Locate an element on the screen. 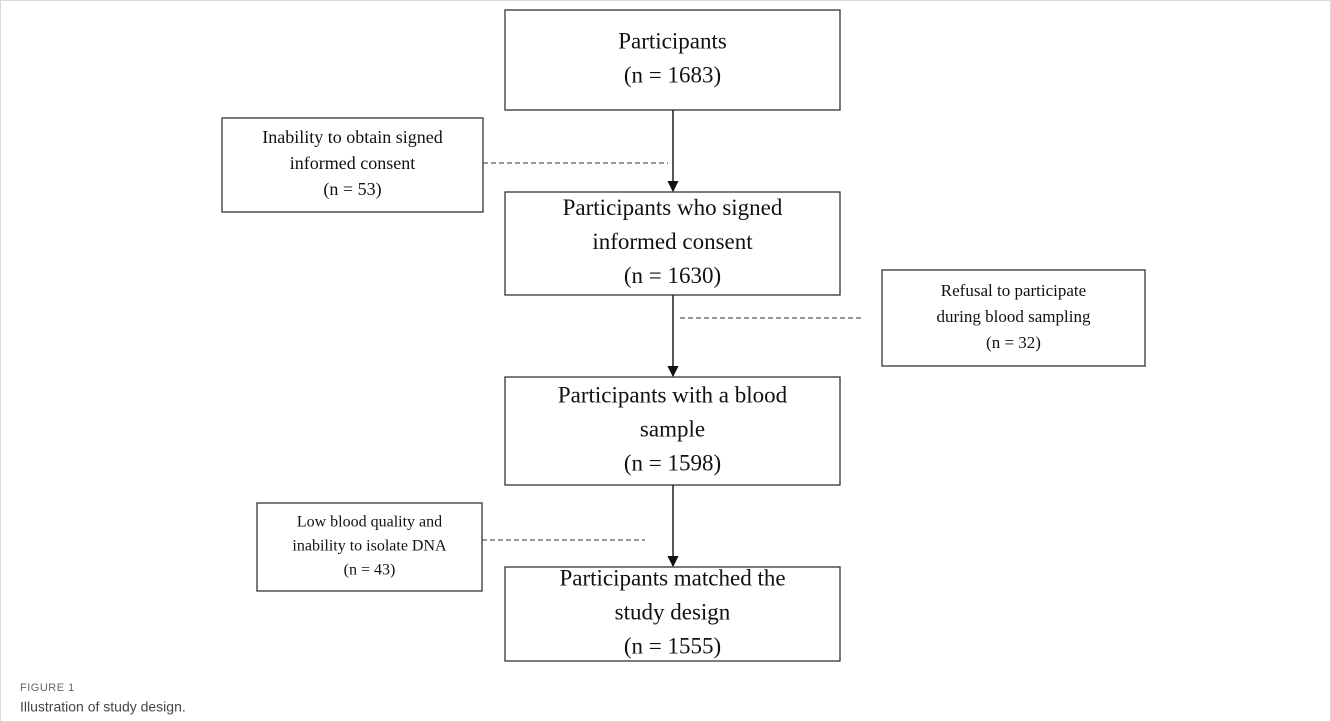 Image resolution: width=1331 pixels, height=722 pixels. caption-text: Illustration of study design. is located at coordinates (103, 707).